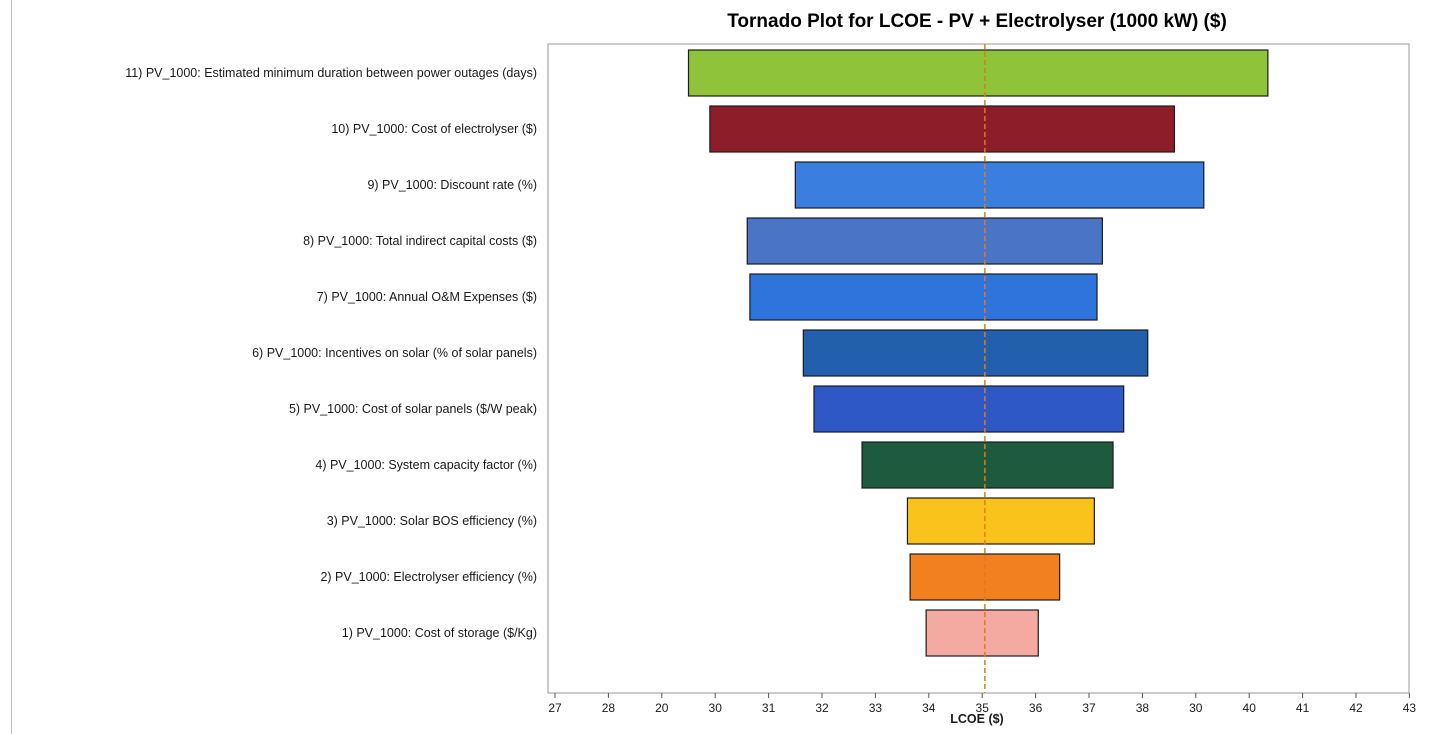 This screenshot has width=1444, height=734. Describe the element at coordinates (609, 708) in the screenshot. I see `x-tick-label: 28` at that location.